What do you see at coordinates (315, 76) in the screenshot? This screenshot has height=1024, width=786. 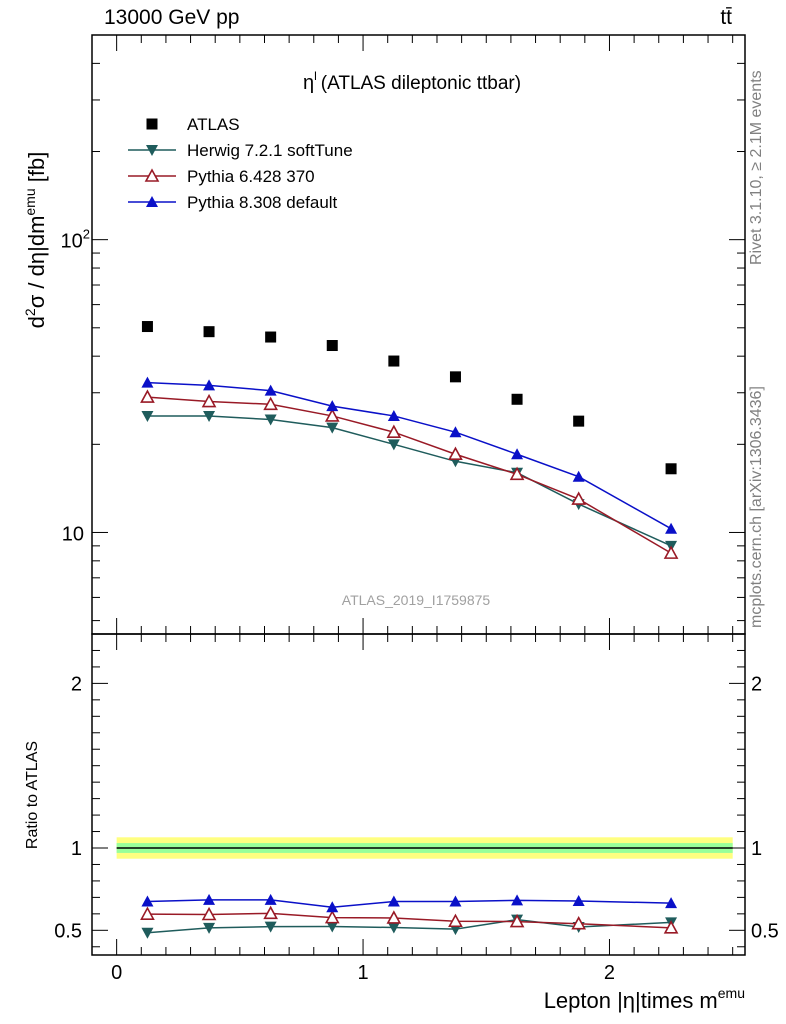 I see `title-sup: l` at bounding box center [315, 76].